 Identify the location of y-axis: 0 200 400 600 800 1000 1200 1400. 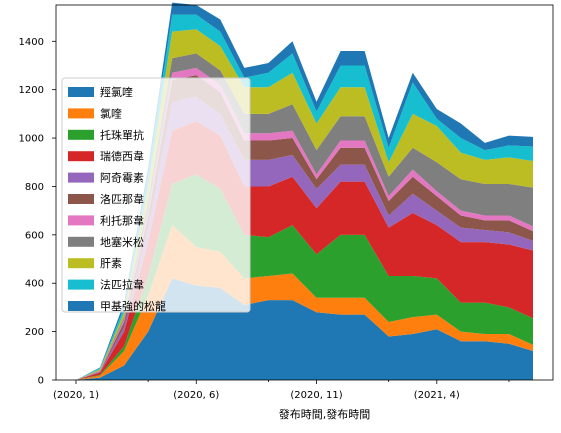
(37, 212).